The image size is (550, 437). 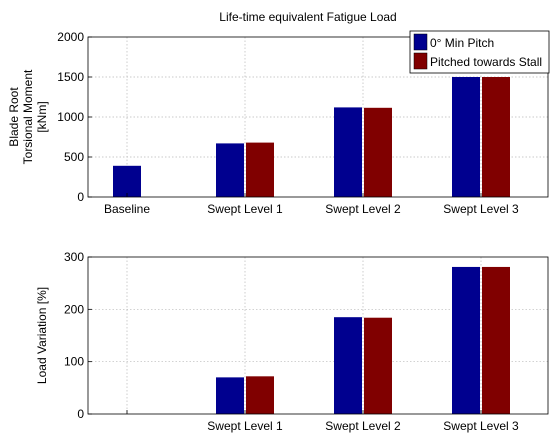 I want to click on y-tick-label: 200, so click(x=74, y=309).